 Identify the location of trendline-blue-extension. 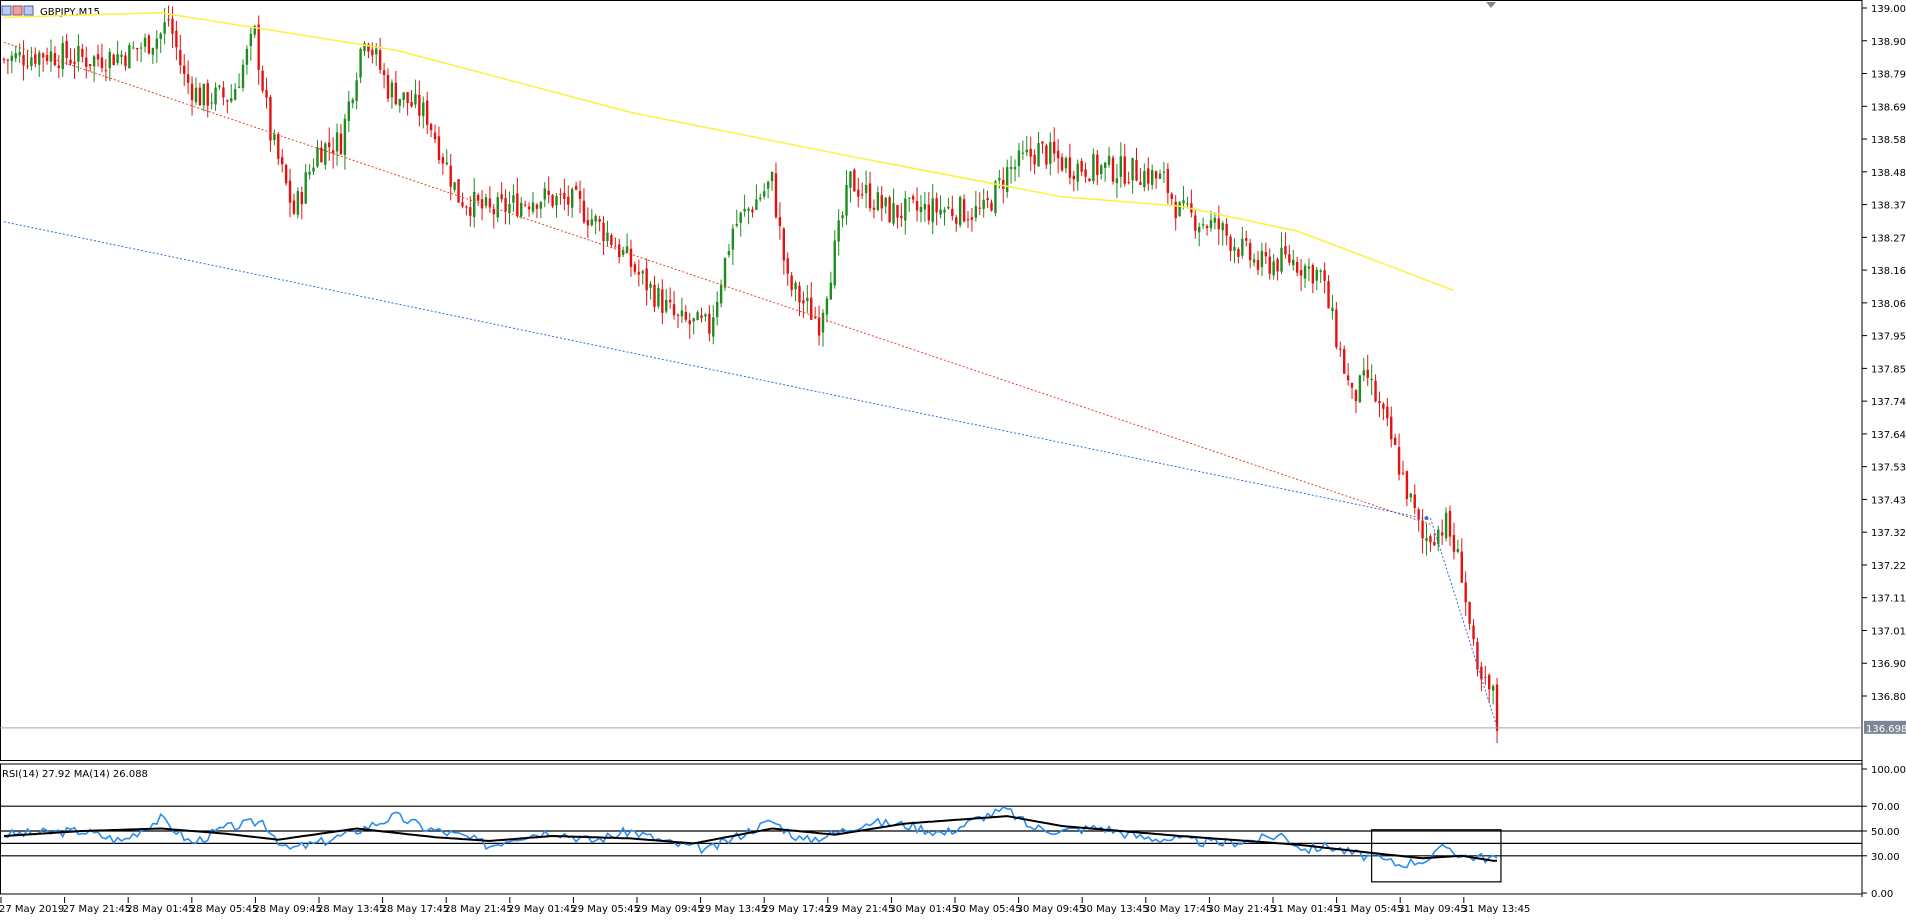
(1463, 622).